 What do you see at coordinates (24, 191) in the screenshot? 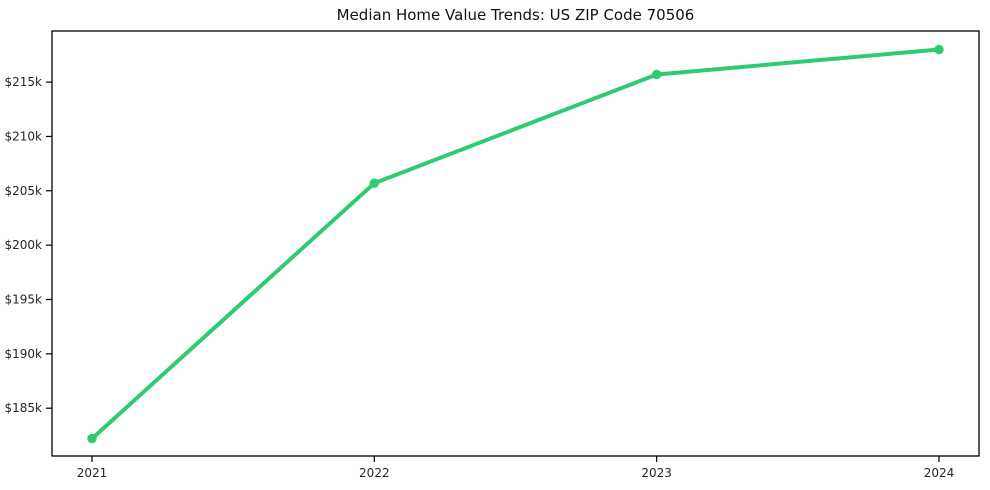
I see `y-tick-label: $205k` at bounding box center [24, 191].